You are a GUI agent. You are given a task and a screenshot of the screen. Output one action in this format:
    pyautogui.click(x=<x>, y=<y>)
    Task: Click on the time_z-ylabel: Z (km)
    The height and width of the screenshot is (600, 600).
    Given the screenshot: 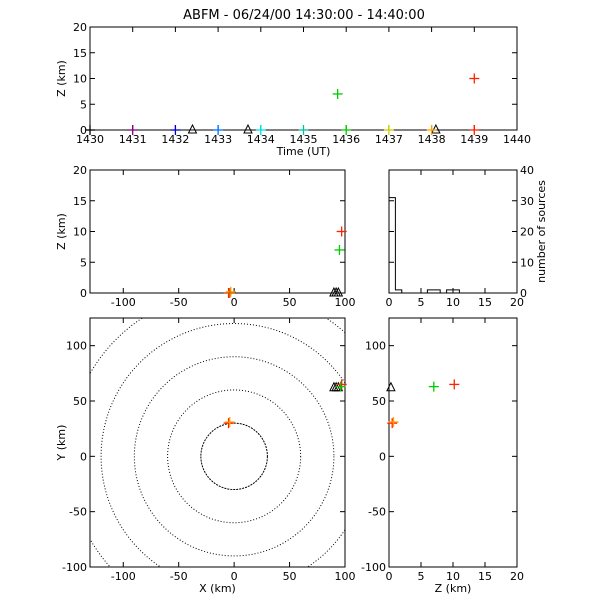 What is the action you would take?
    pyautogui.click(x=61, y=78)
    